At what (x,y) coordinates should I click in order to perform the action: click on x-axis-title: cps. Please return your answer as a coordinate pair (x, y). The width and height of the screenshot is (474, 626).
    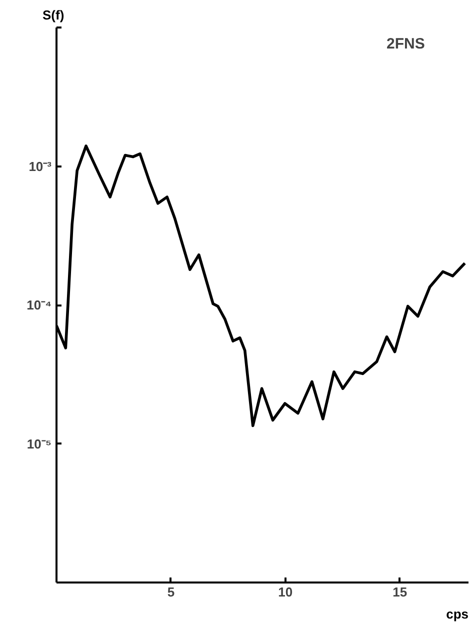
    Looking at the image, I should click on (457, 614).